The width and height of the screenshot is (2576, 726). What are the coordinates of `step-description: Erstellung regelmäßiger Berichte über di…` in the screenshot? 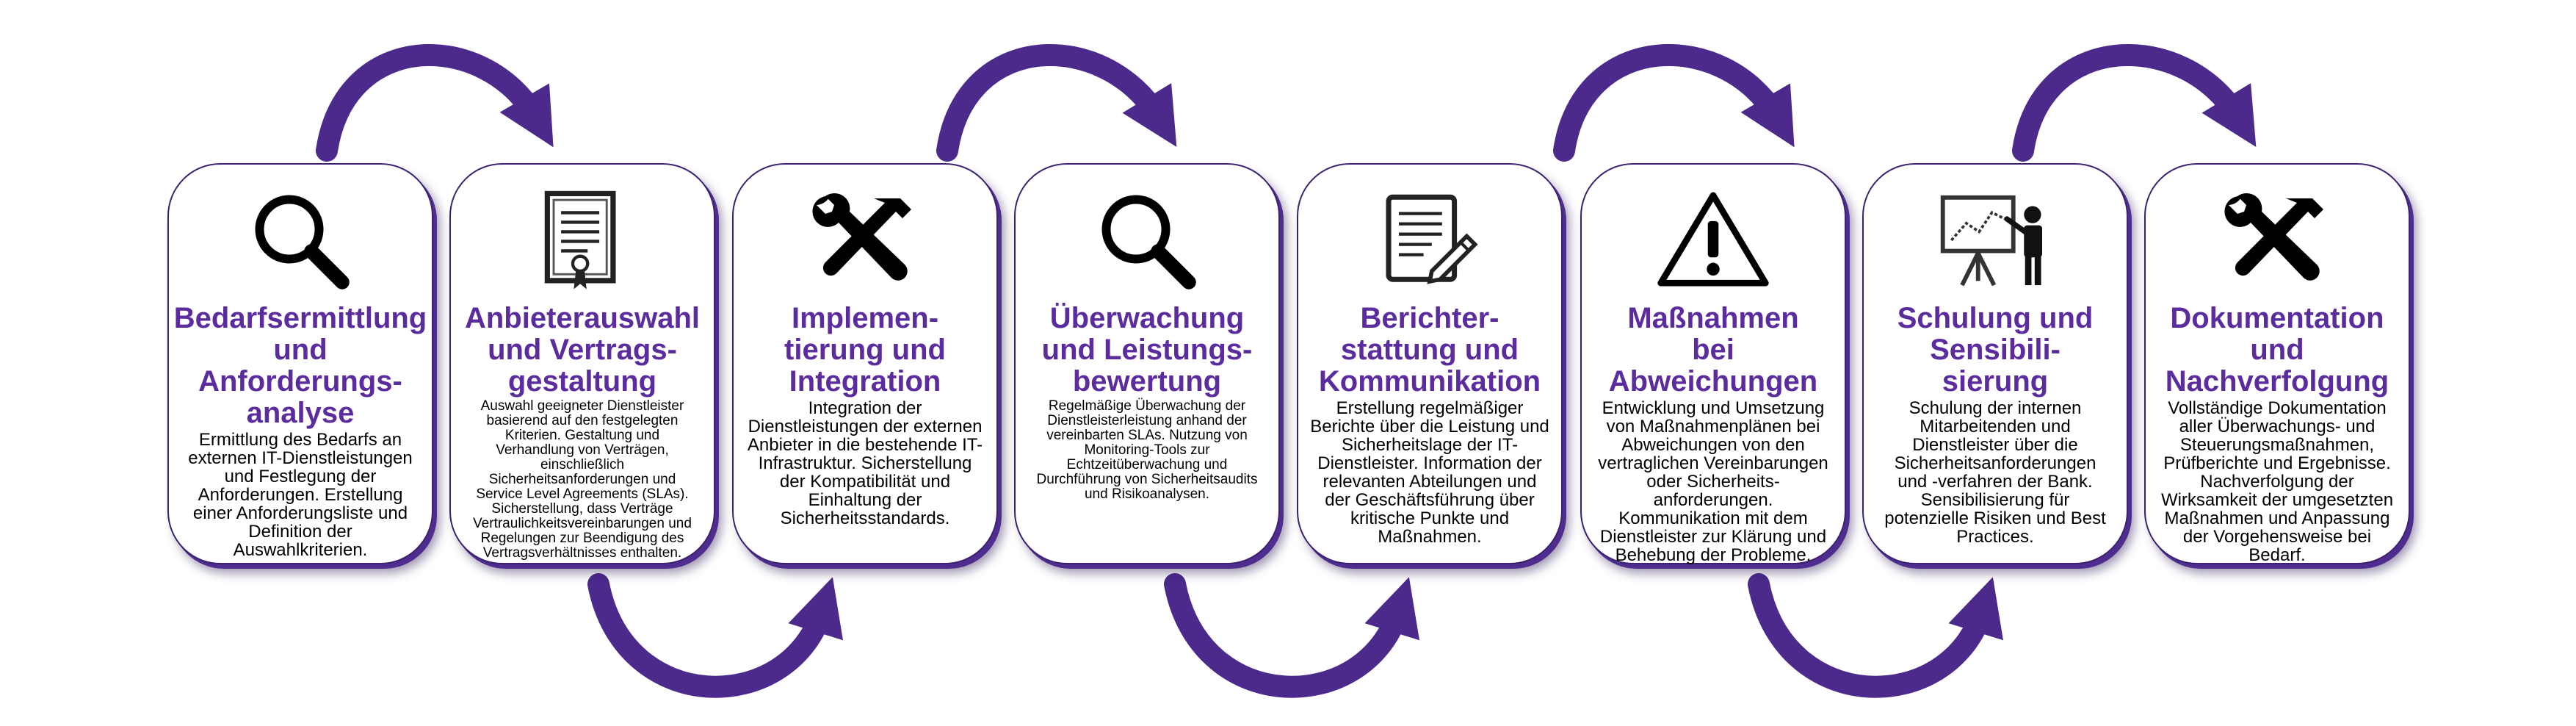 It's located at (1429, 472).